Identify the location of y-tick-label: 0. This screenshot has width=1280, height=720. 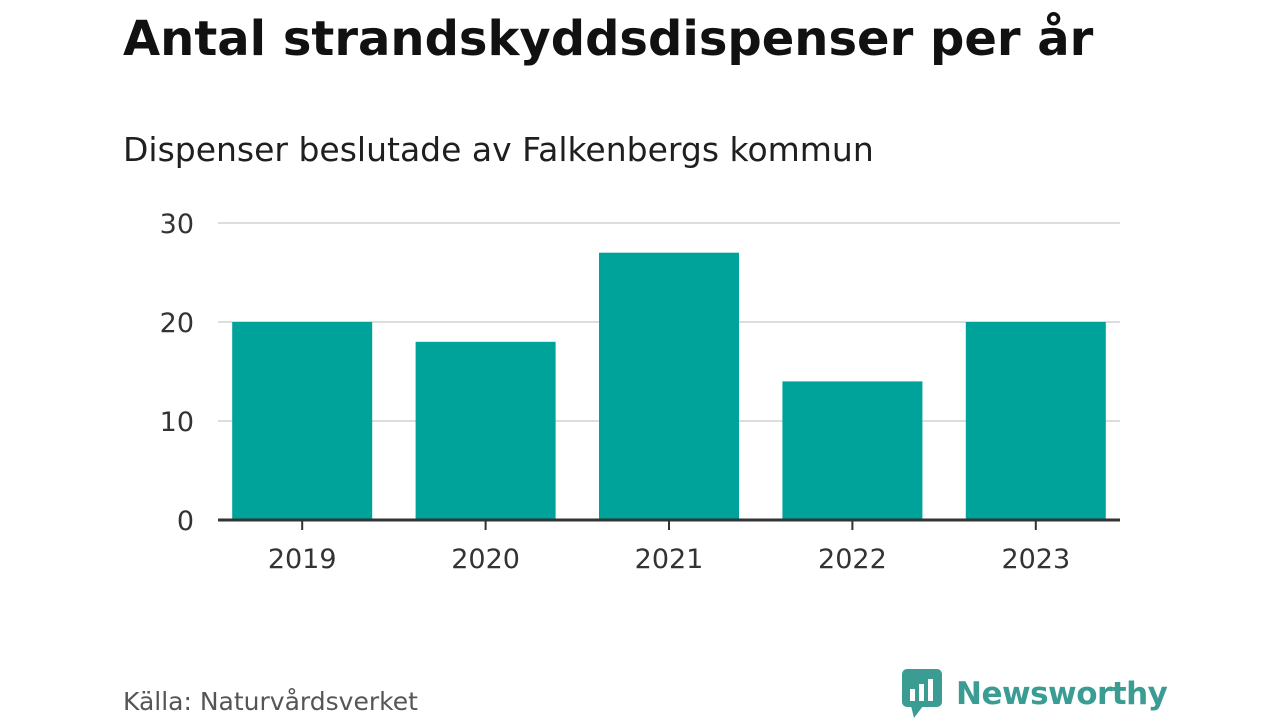
(185, 521).